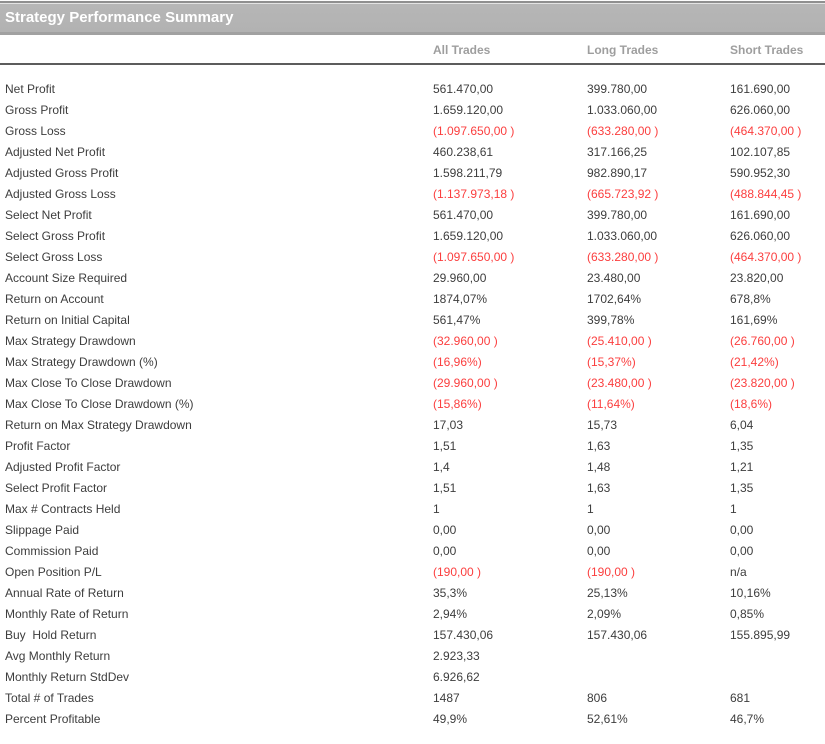 The height and width of the screenshot is (744, 825). I want to click on cell-short-trades, so click(777, 677).